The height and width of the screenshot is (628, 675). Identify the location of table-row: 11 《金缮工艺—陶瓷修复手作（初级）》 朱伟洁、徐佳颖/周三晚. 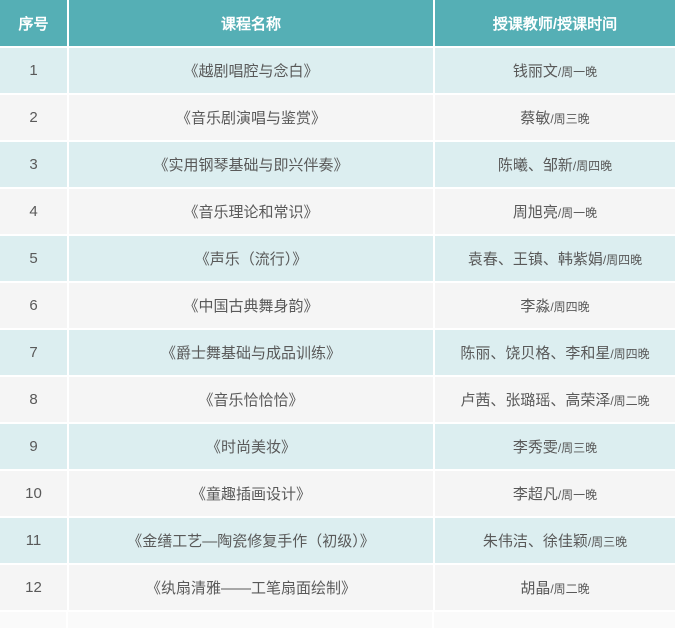
(337, 541).